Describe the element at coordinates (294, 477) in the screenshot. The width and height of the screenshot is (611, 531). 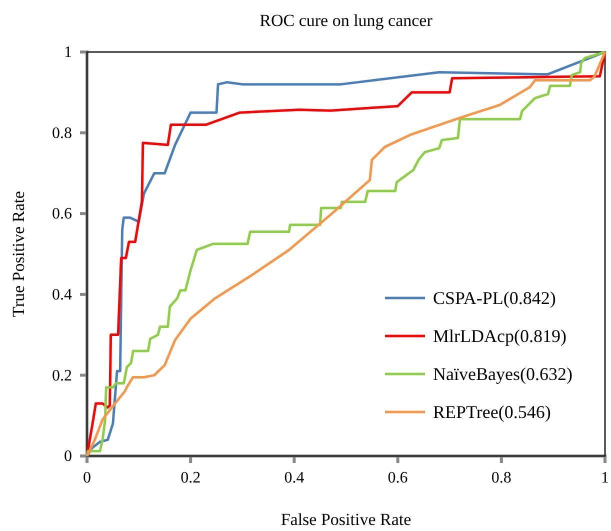
I see `x-tick-label: 0.4` at that location.